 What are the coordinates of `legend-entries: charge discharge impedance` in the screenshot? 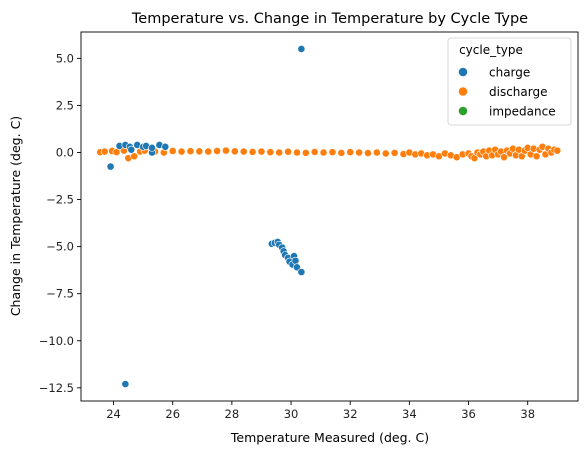 It's located at (507, 92).